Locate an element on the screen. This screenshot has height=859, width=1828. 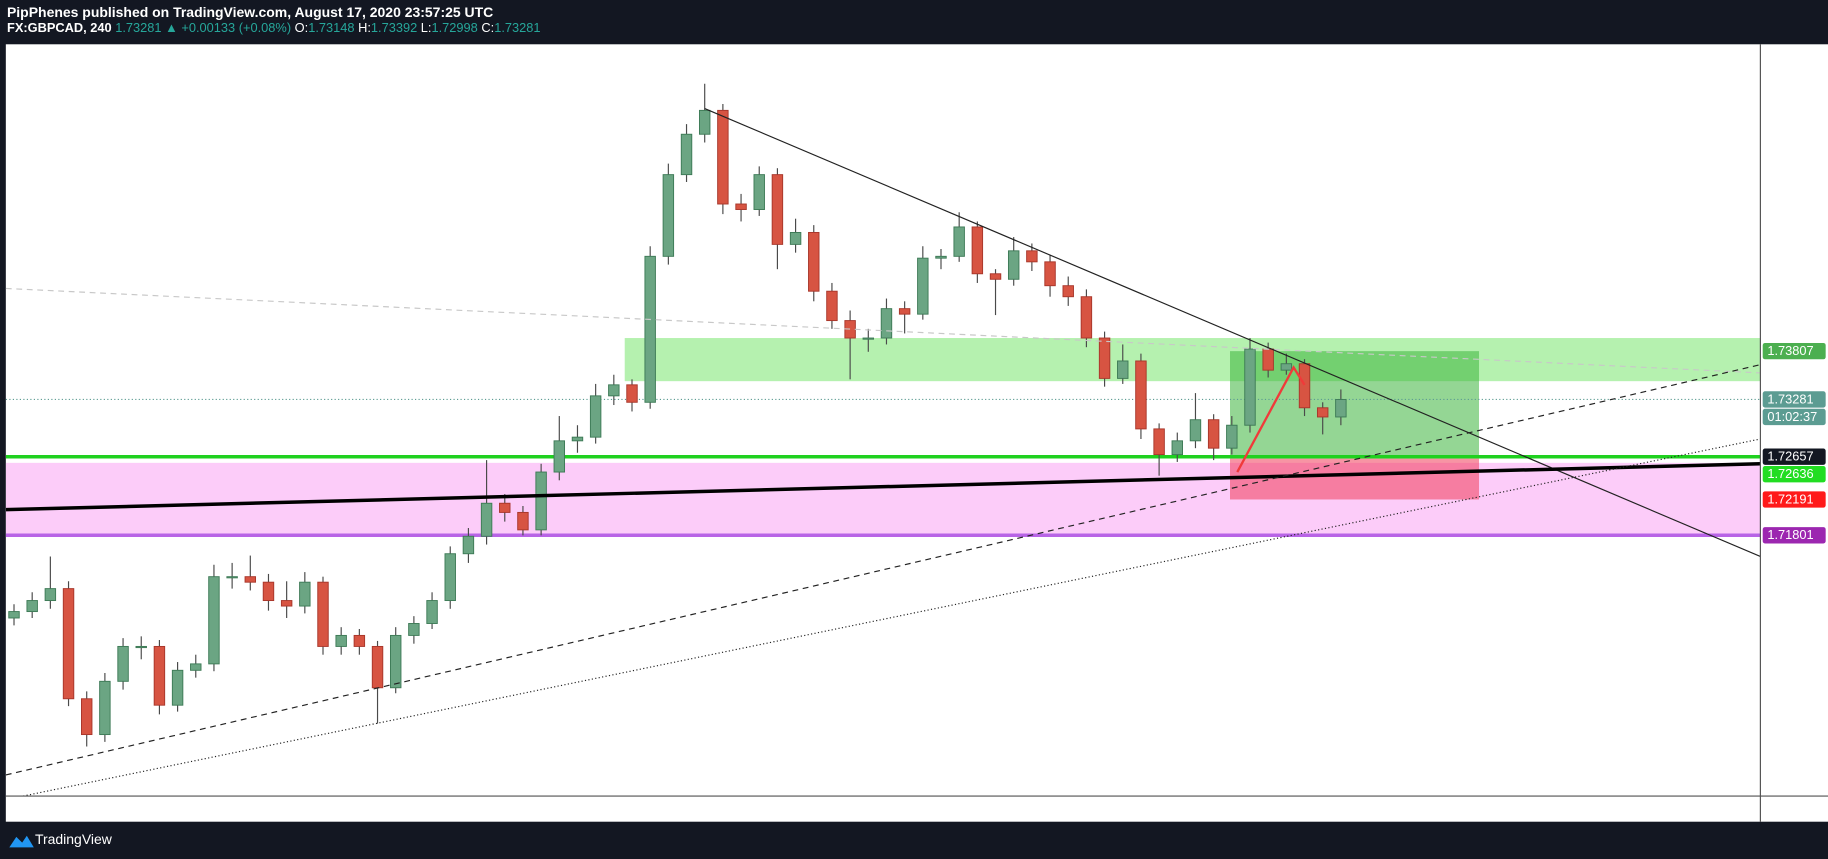
brand: TradingView is located at coordinates (74, 839).